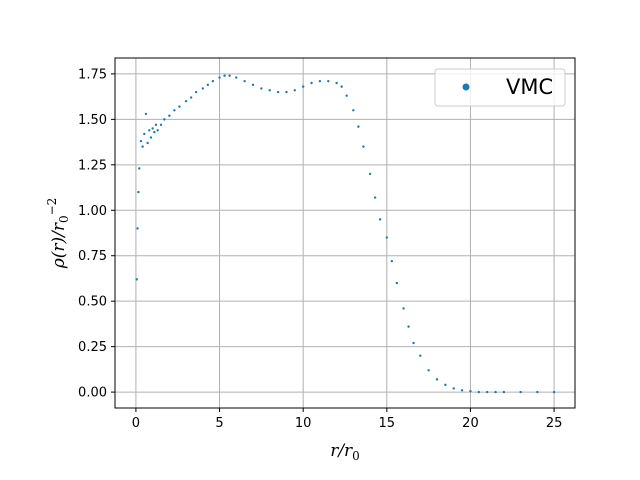 This screenshot has width=640, height=480. I want to click on x-tick-label: 10, so click(303, 423).